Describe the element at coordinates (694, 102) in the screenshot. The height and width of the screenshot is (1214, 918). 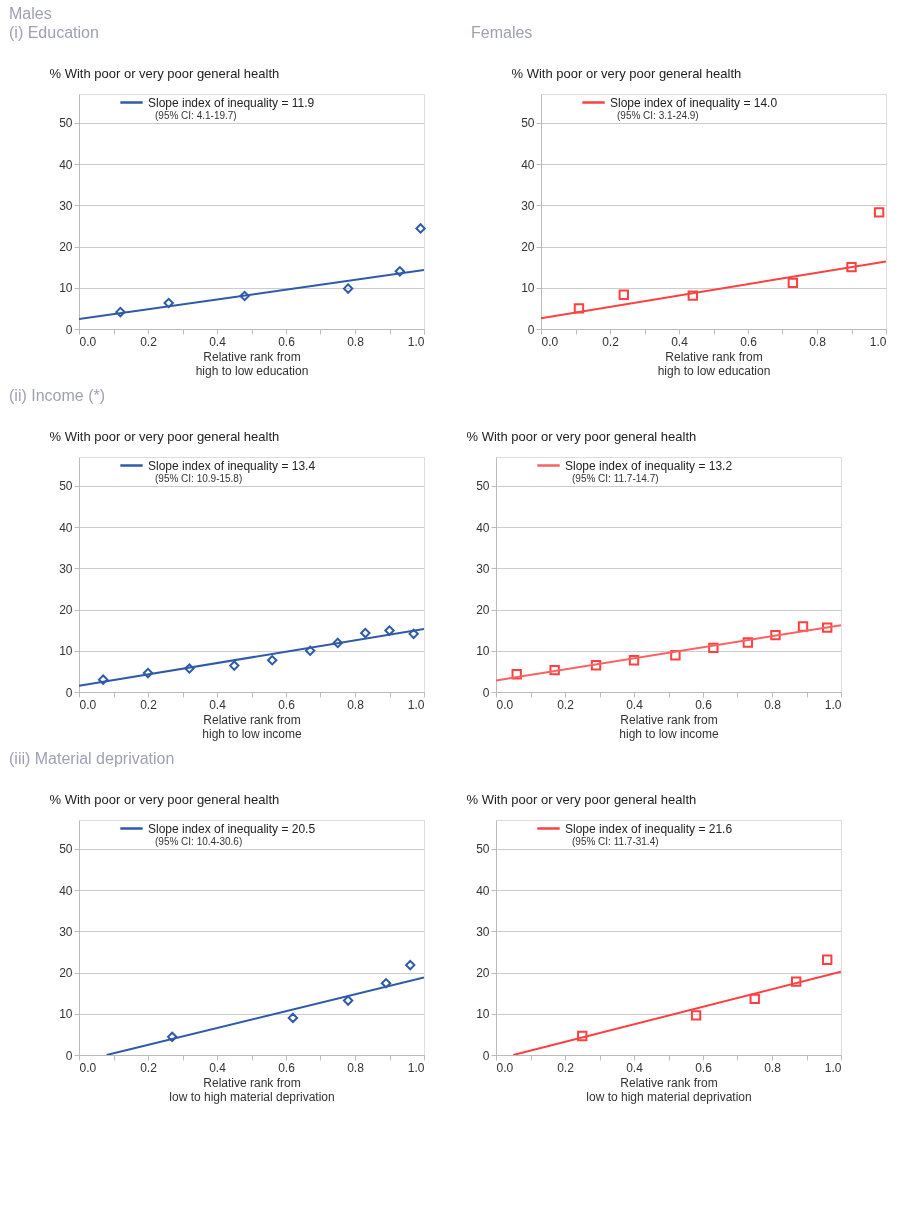
I see `legend-label: Slope index of inequality = 14.0` at that location.